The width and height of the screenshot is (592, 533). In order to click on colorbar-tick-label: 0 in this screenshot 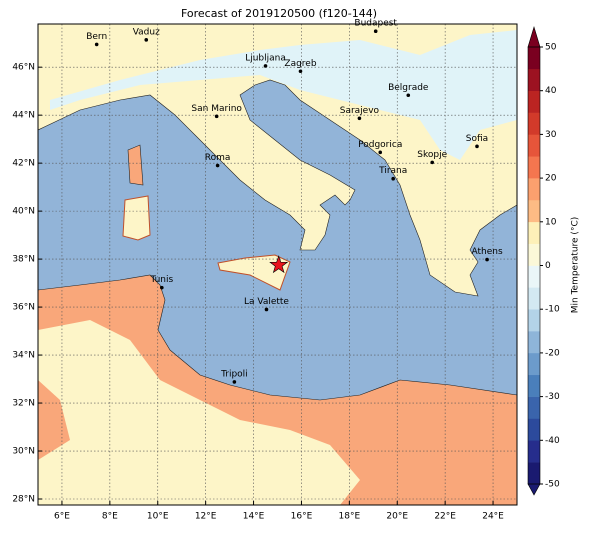, I will do `click(548, 266)`.